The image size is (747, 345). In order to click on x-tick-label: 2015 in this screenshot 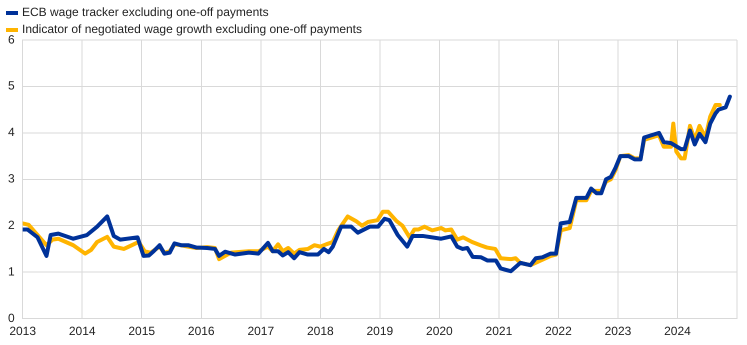, I will do `click(142, 331)`.